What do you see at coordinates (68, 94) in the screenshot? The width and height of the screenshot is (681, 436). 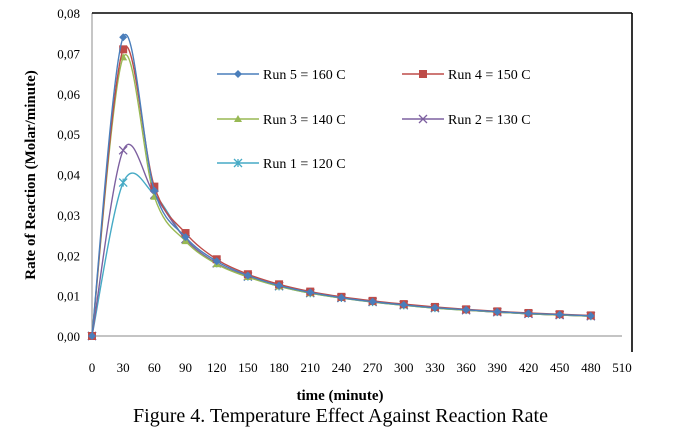 I see `y-tick-label: 0,06` at bounding box center [68, 94].